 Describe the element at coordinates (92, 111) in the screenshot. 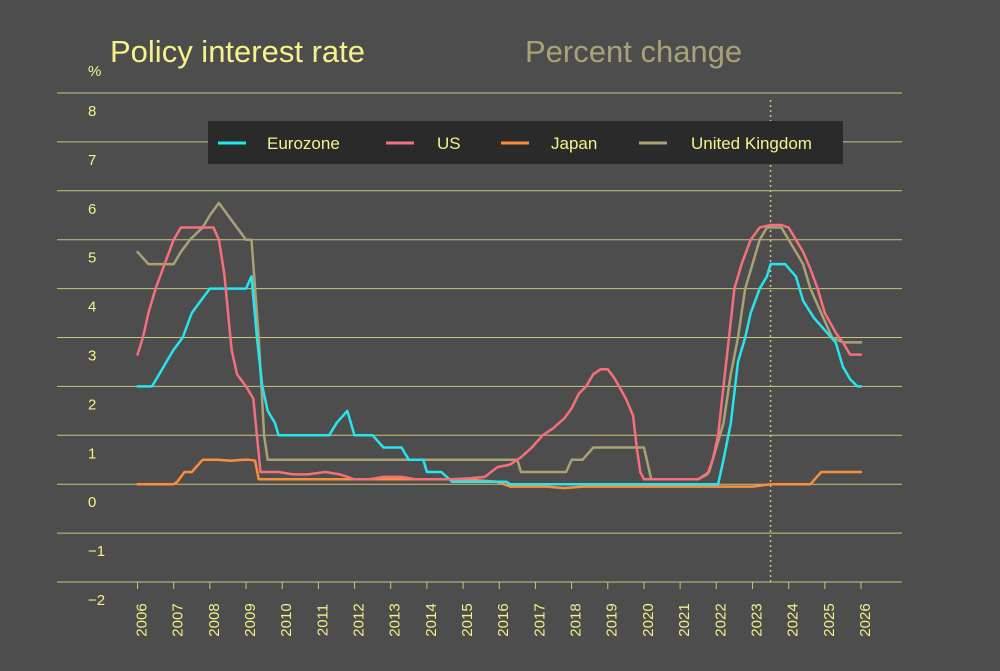

I see `y-tick-label: 8` at that location.